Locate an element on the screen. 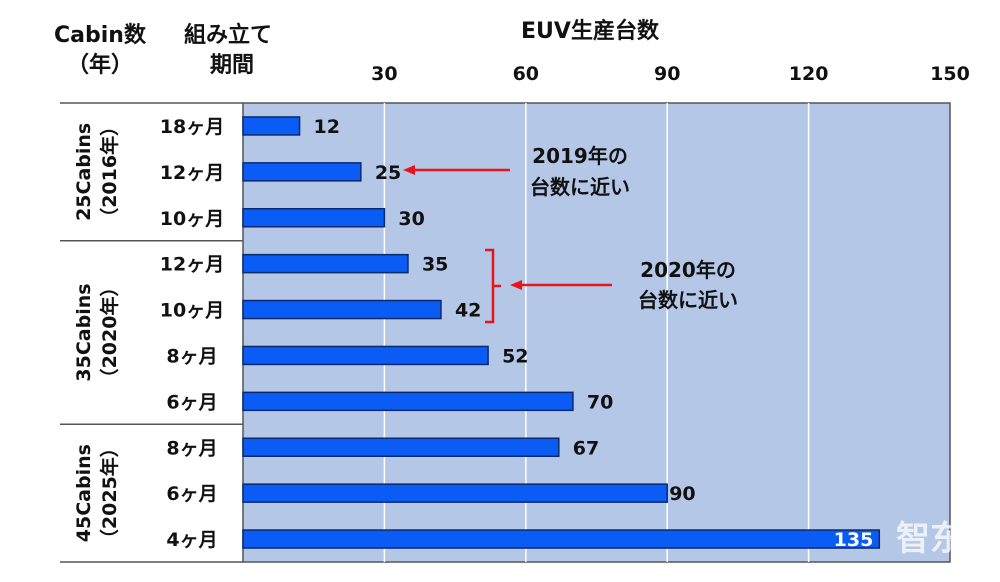 The height and width of the screenshot is (582, 1000). watermark: 智东西 zhidx.com is located at coordinates (946, 547).